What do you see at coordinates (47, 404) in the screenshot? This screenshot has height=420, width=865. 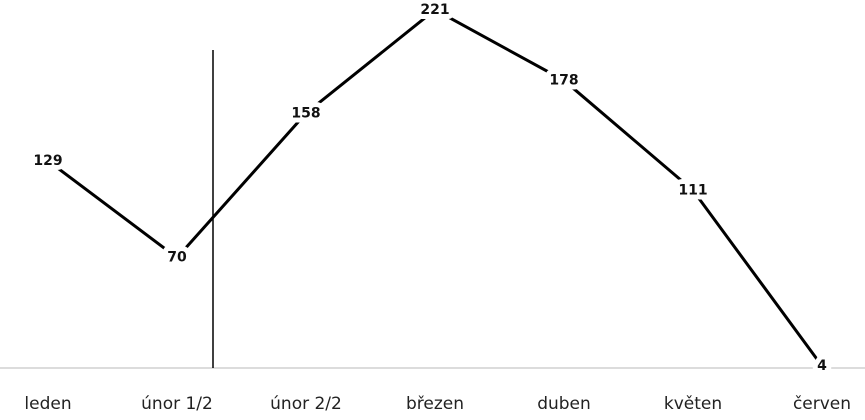 I see `x-tick-label: leden` at bounding box center [47, 404].